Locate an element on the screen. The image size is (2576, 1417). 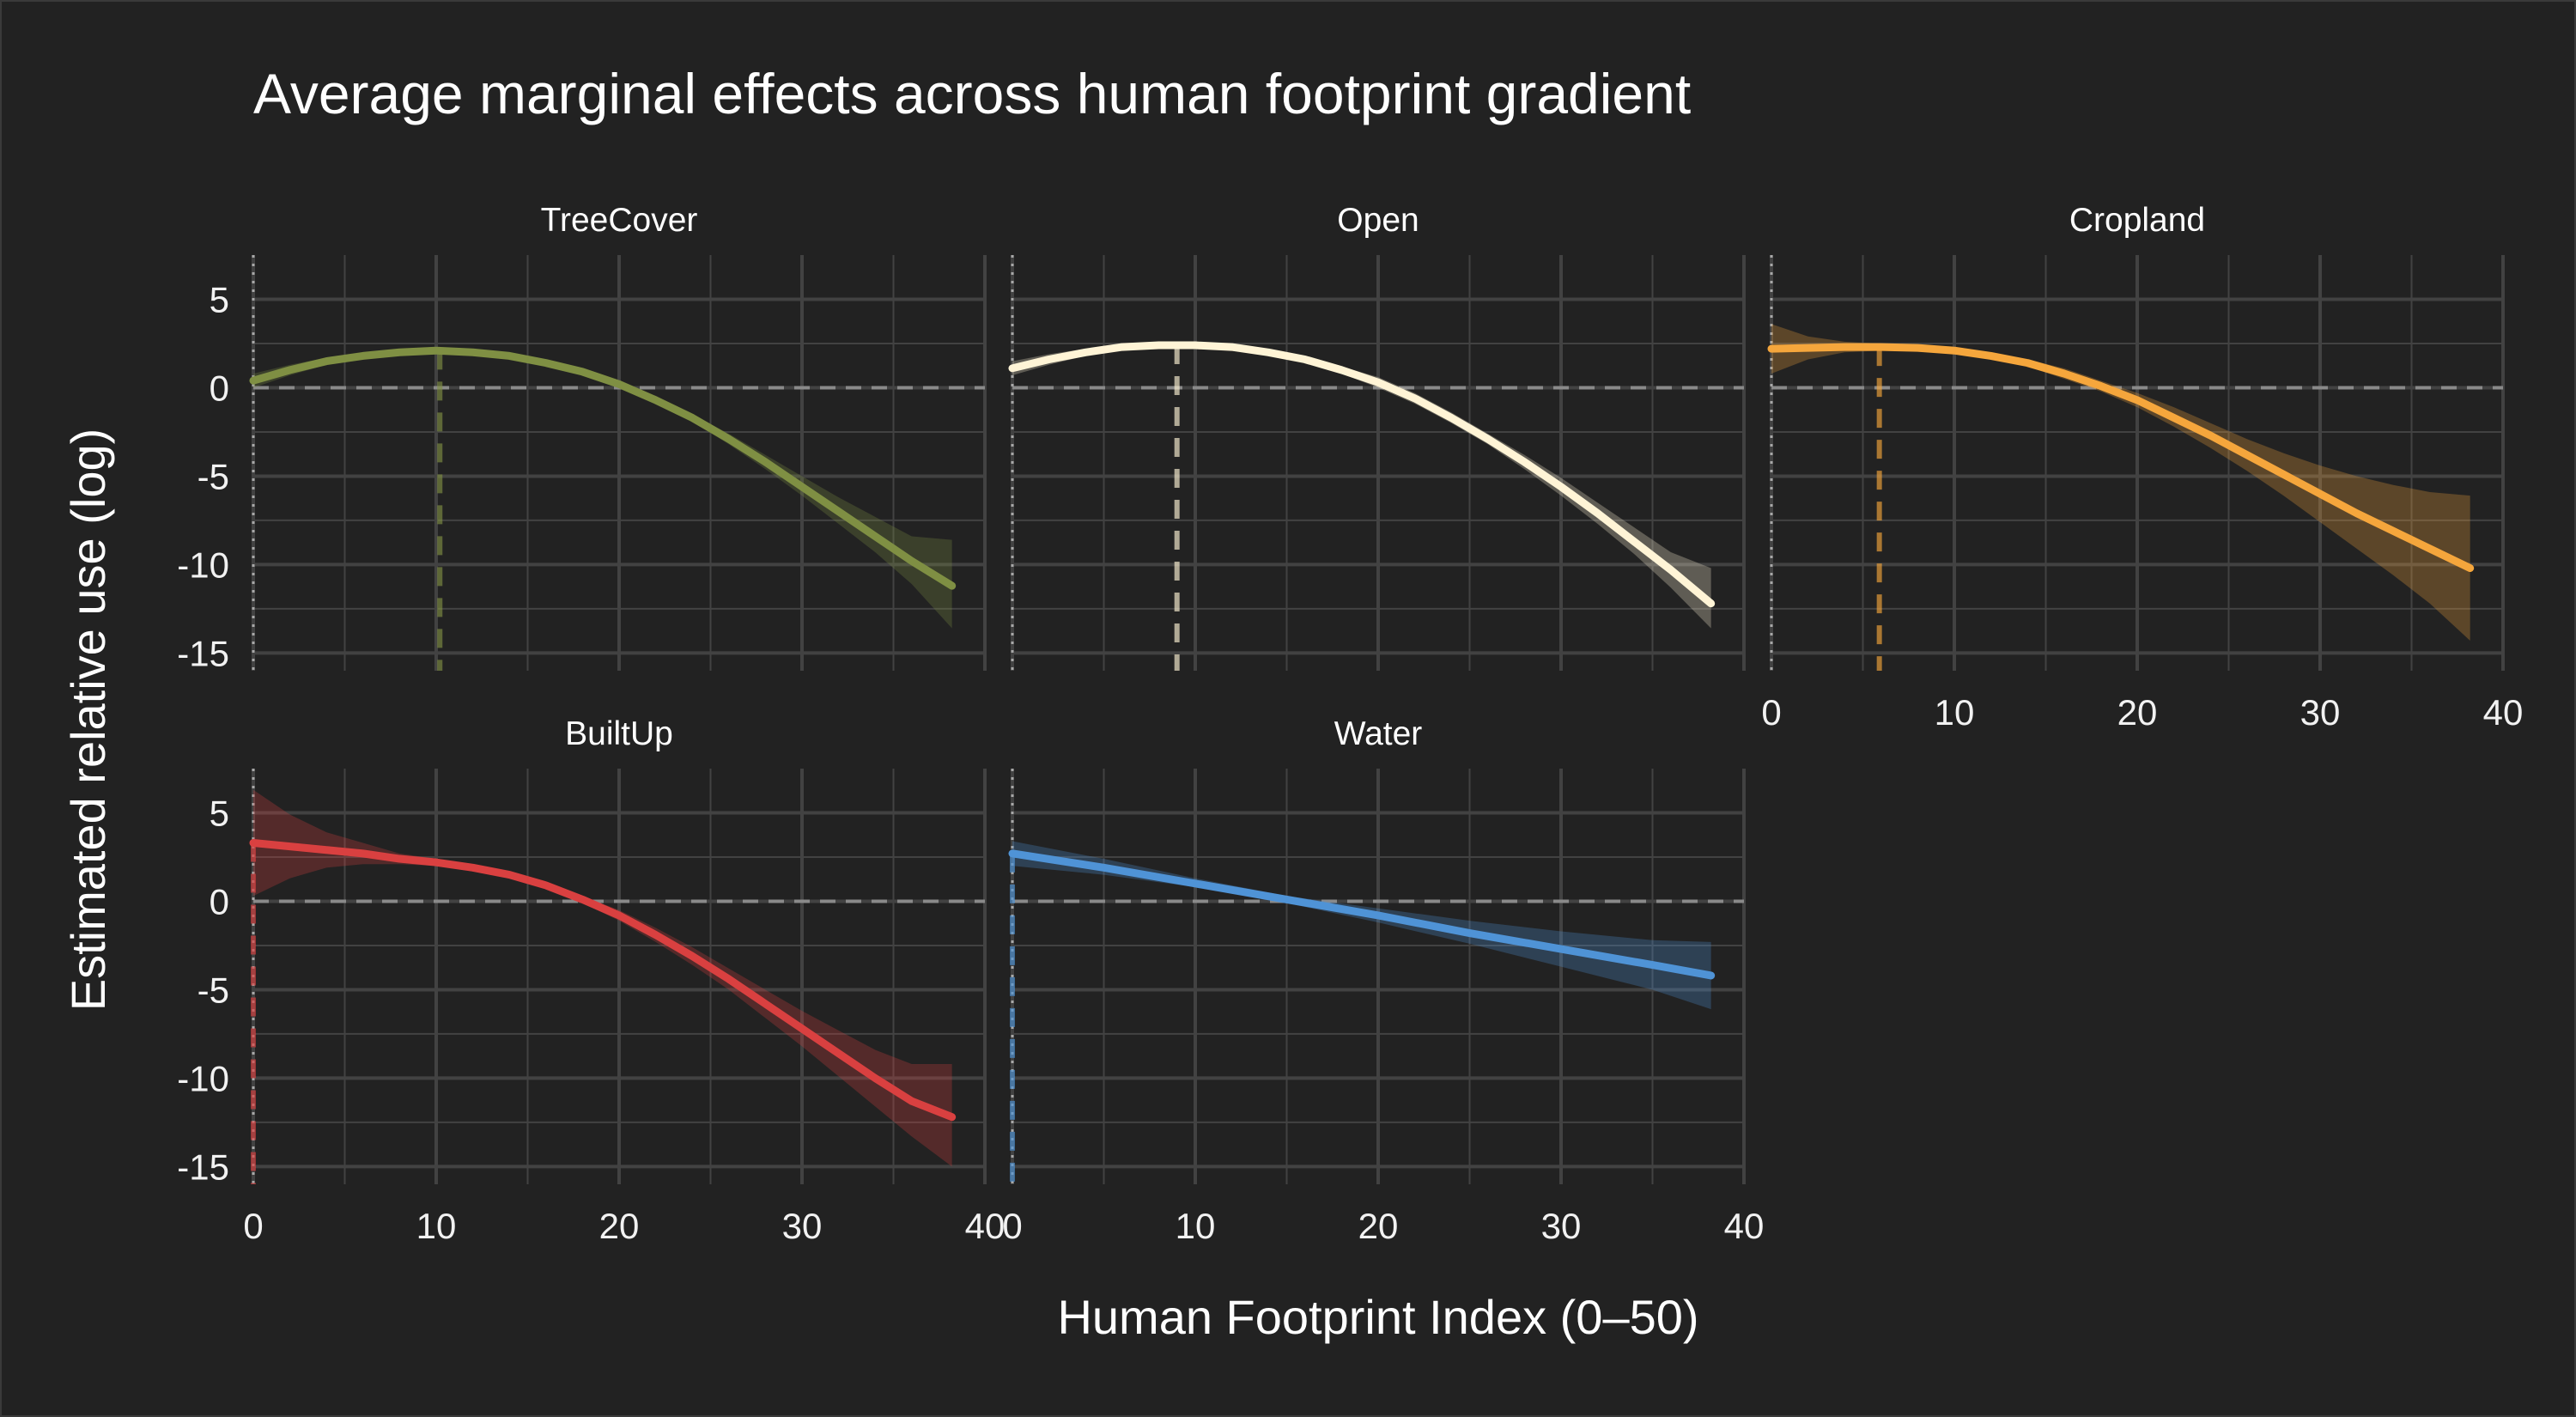
series-line-open is located at coordinates (1362, 474).